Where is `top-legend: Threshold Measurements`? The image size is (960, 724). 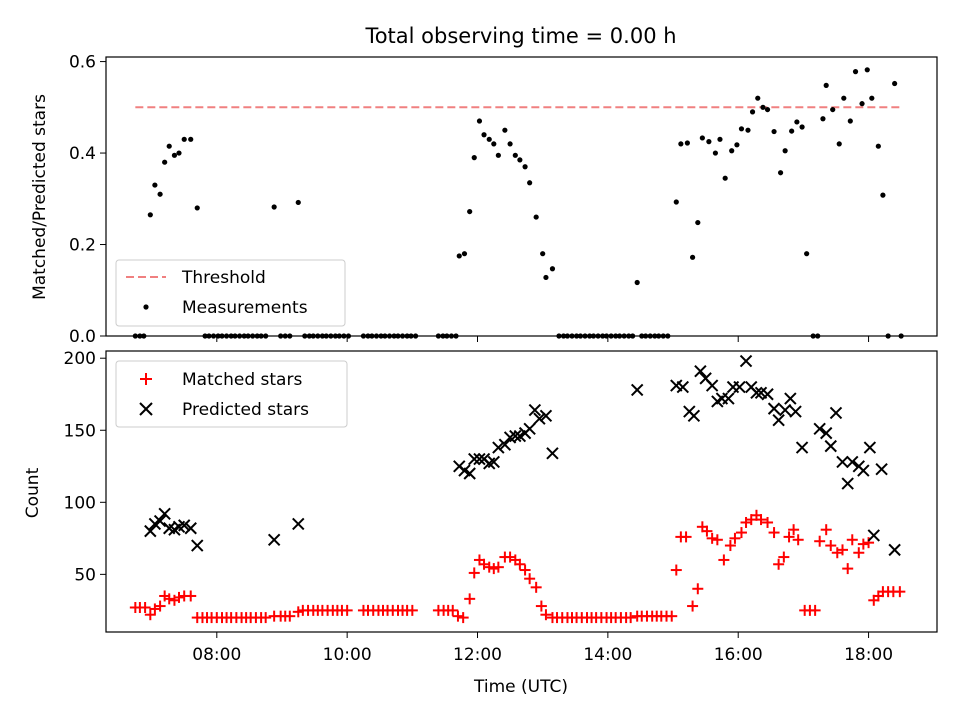
top-legend: Threshold Measurements is located at coordinates (230, 293).